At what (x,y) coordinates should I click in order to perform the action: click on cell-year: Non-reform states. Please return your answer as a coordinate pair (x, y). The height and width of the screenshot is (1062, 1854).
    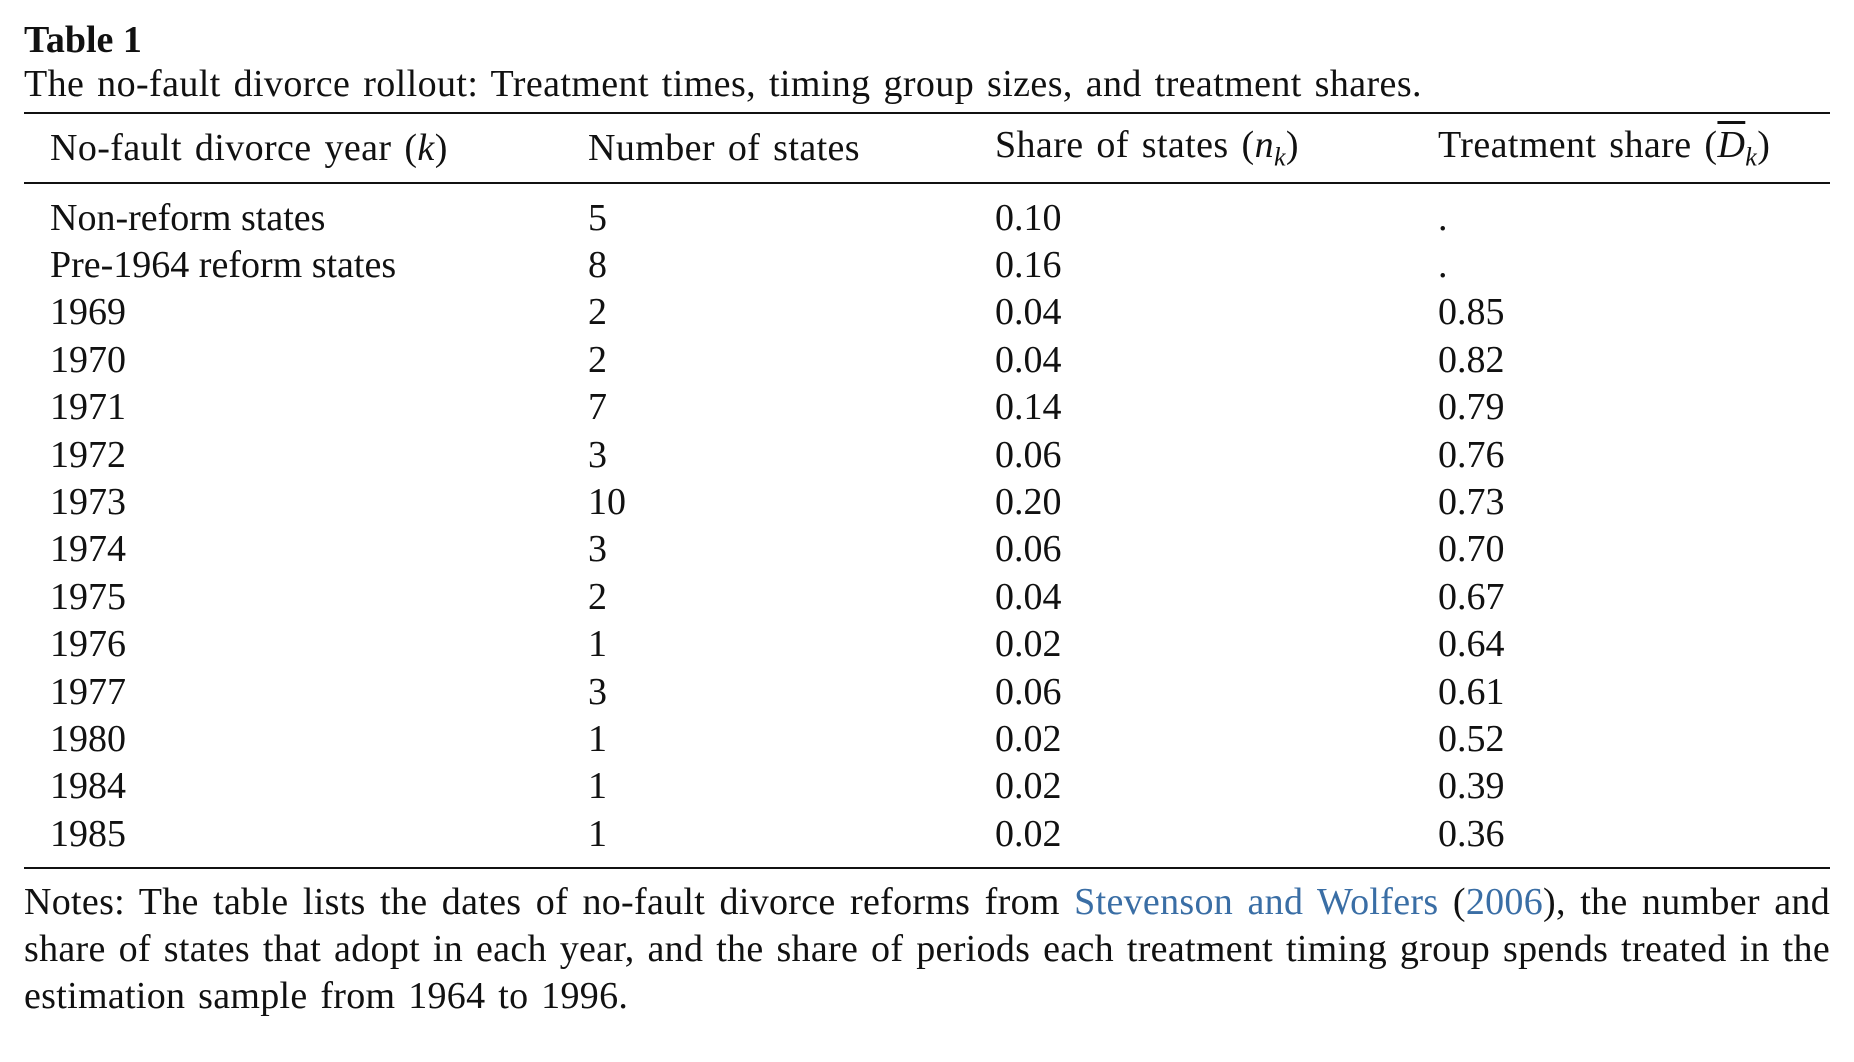
    Looking at the image, I should click on (188, 217).